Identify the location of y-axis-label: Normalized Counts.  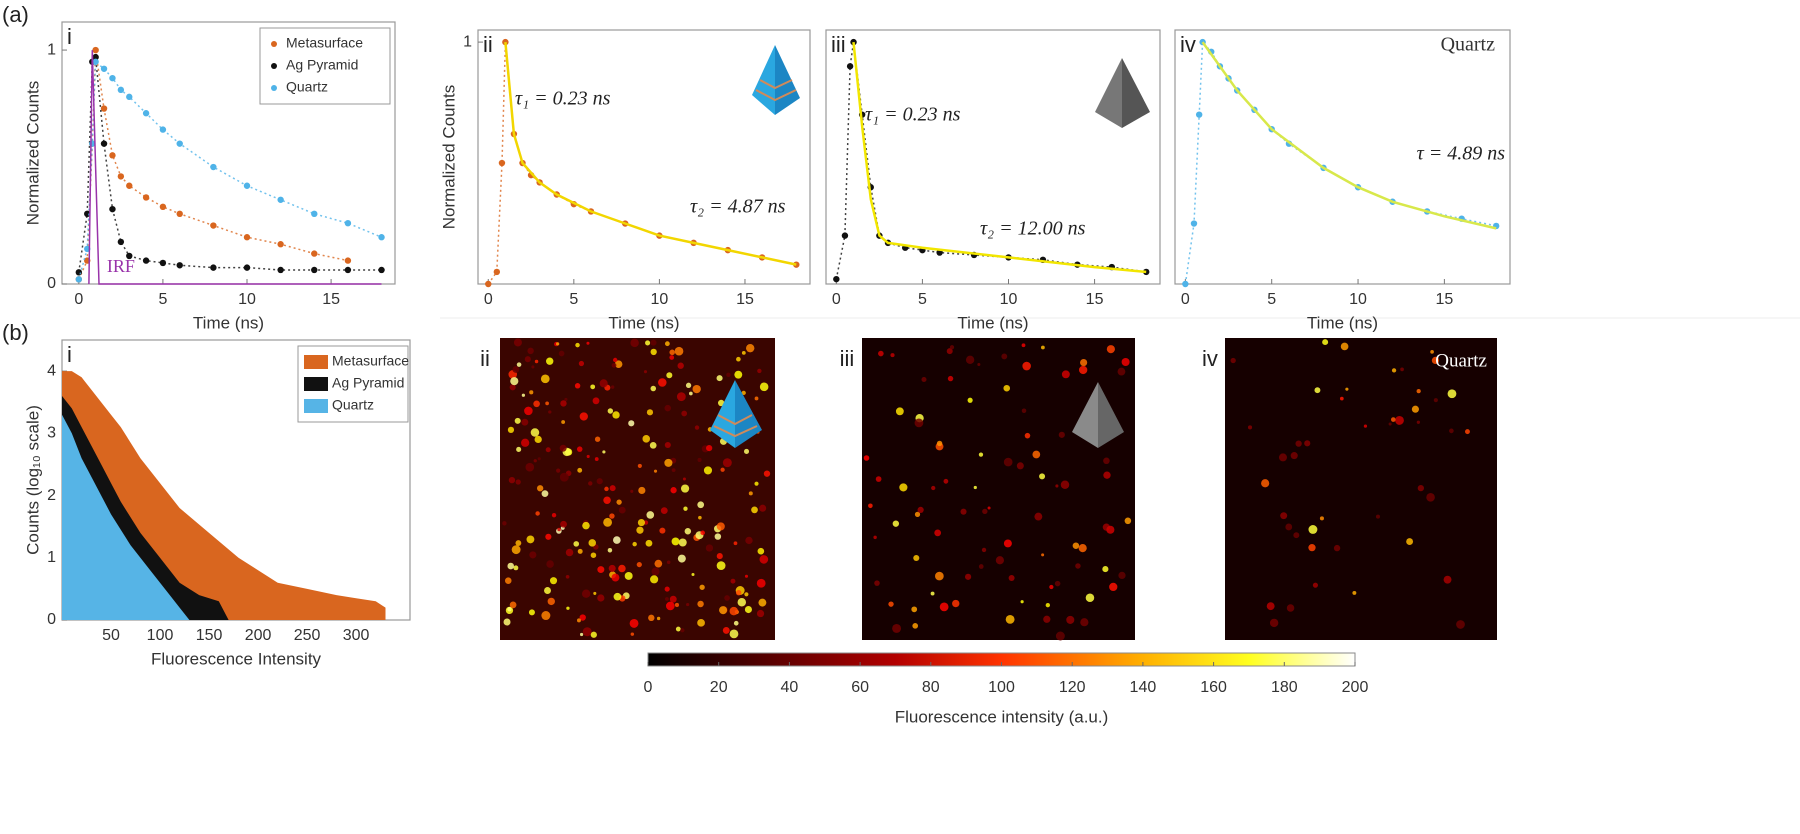
(32, 153).